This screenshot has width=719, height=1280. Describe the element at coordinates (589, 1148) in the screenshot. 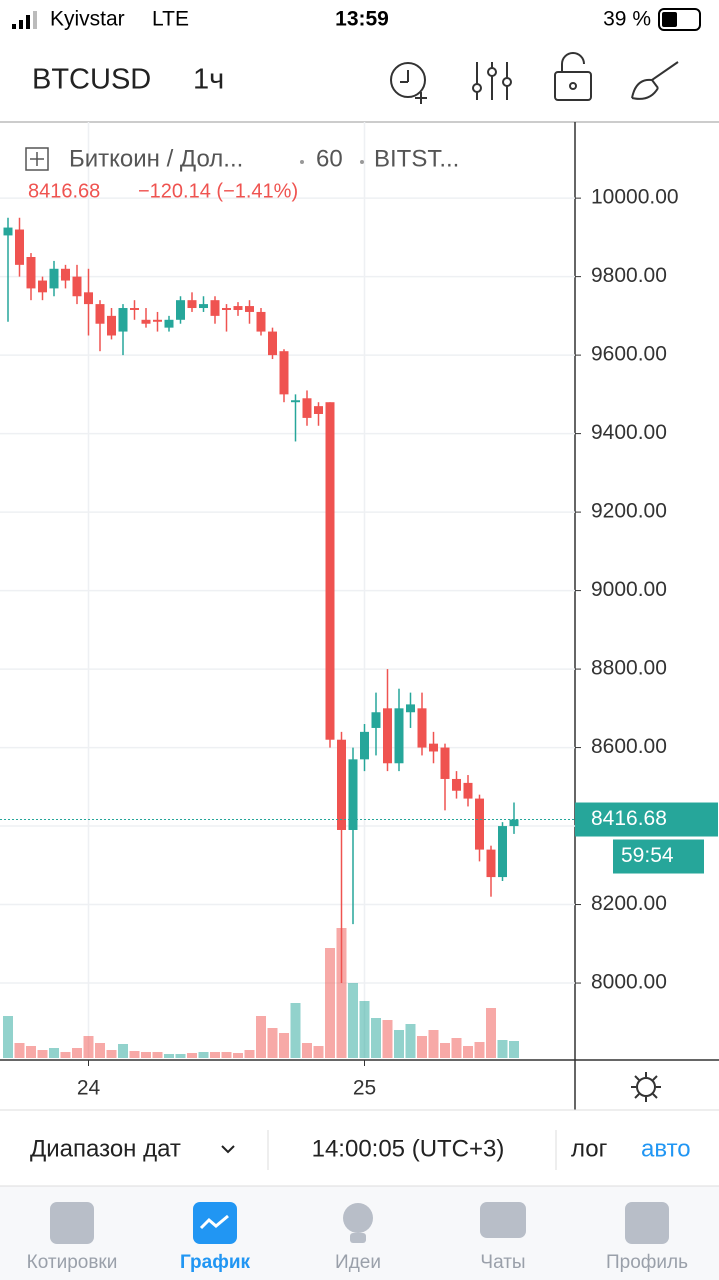

I see `log-toggle: лог` at that location.